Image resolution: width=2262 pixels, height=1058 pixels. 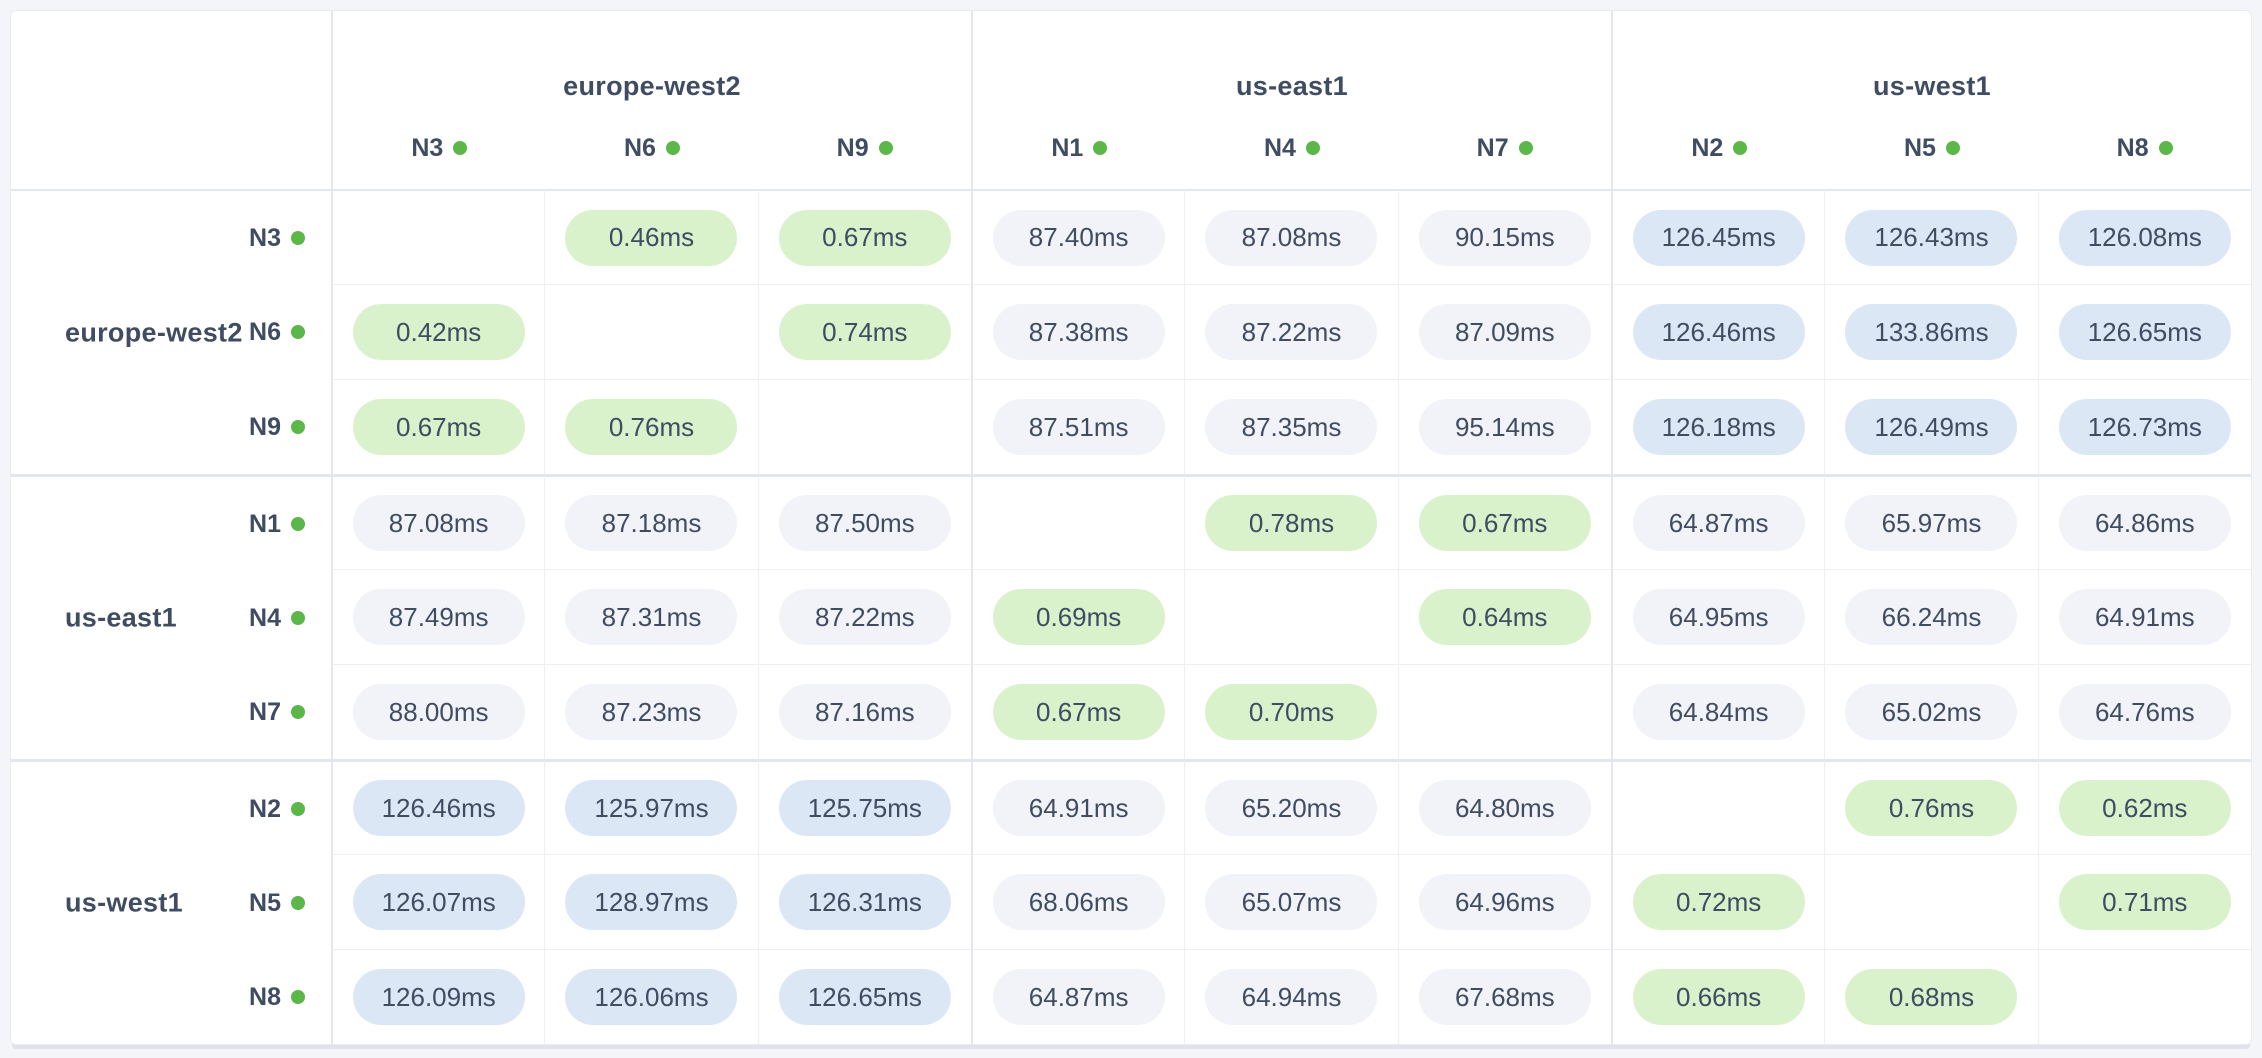 What do you see at coordinates (1078, 237) in the screenshot?
I see `latency-value-pill: 87.40ms` at bounding box center [1078, 237].